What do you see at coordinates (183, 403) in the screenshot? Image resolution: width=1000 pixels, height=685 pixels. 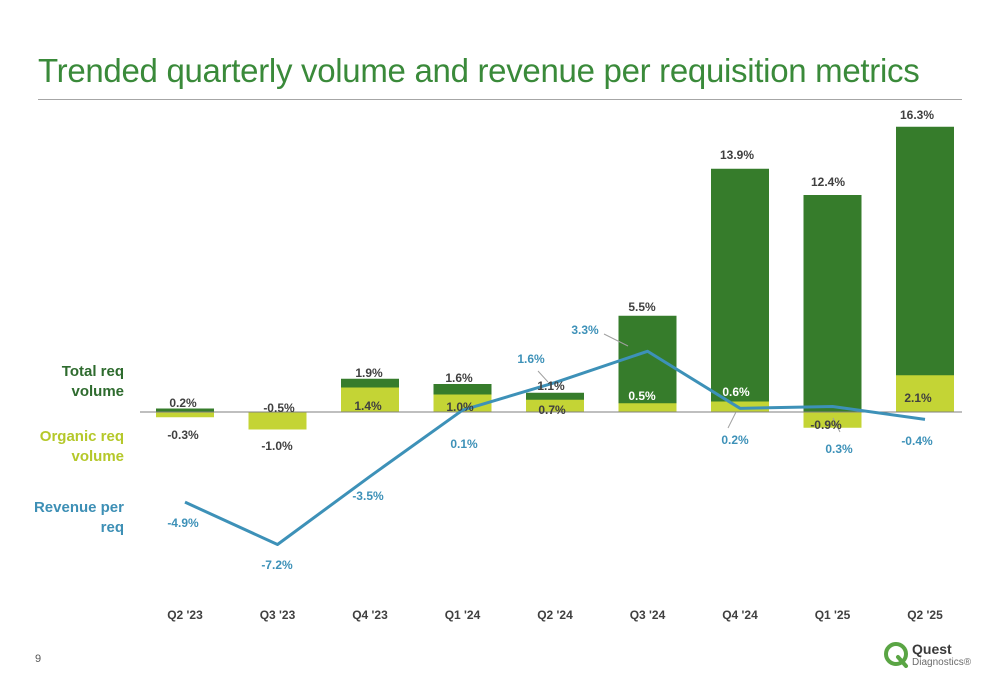 I see `total-volume-label: 0.2%` at bounding box center [183, 403].